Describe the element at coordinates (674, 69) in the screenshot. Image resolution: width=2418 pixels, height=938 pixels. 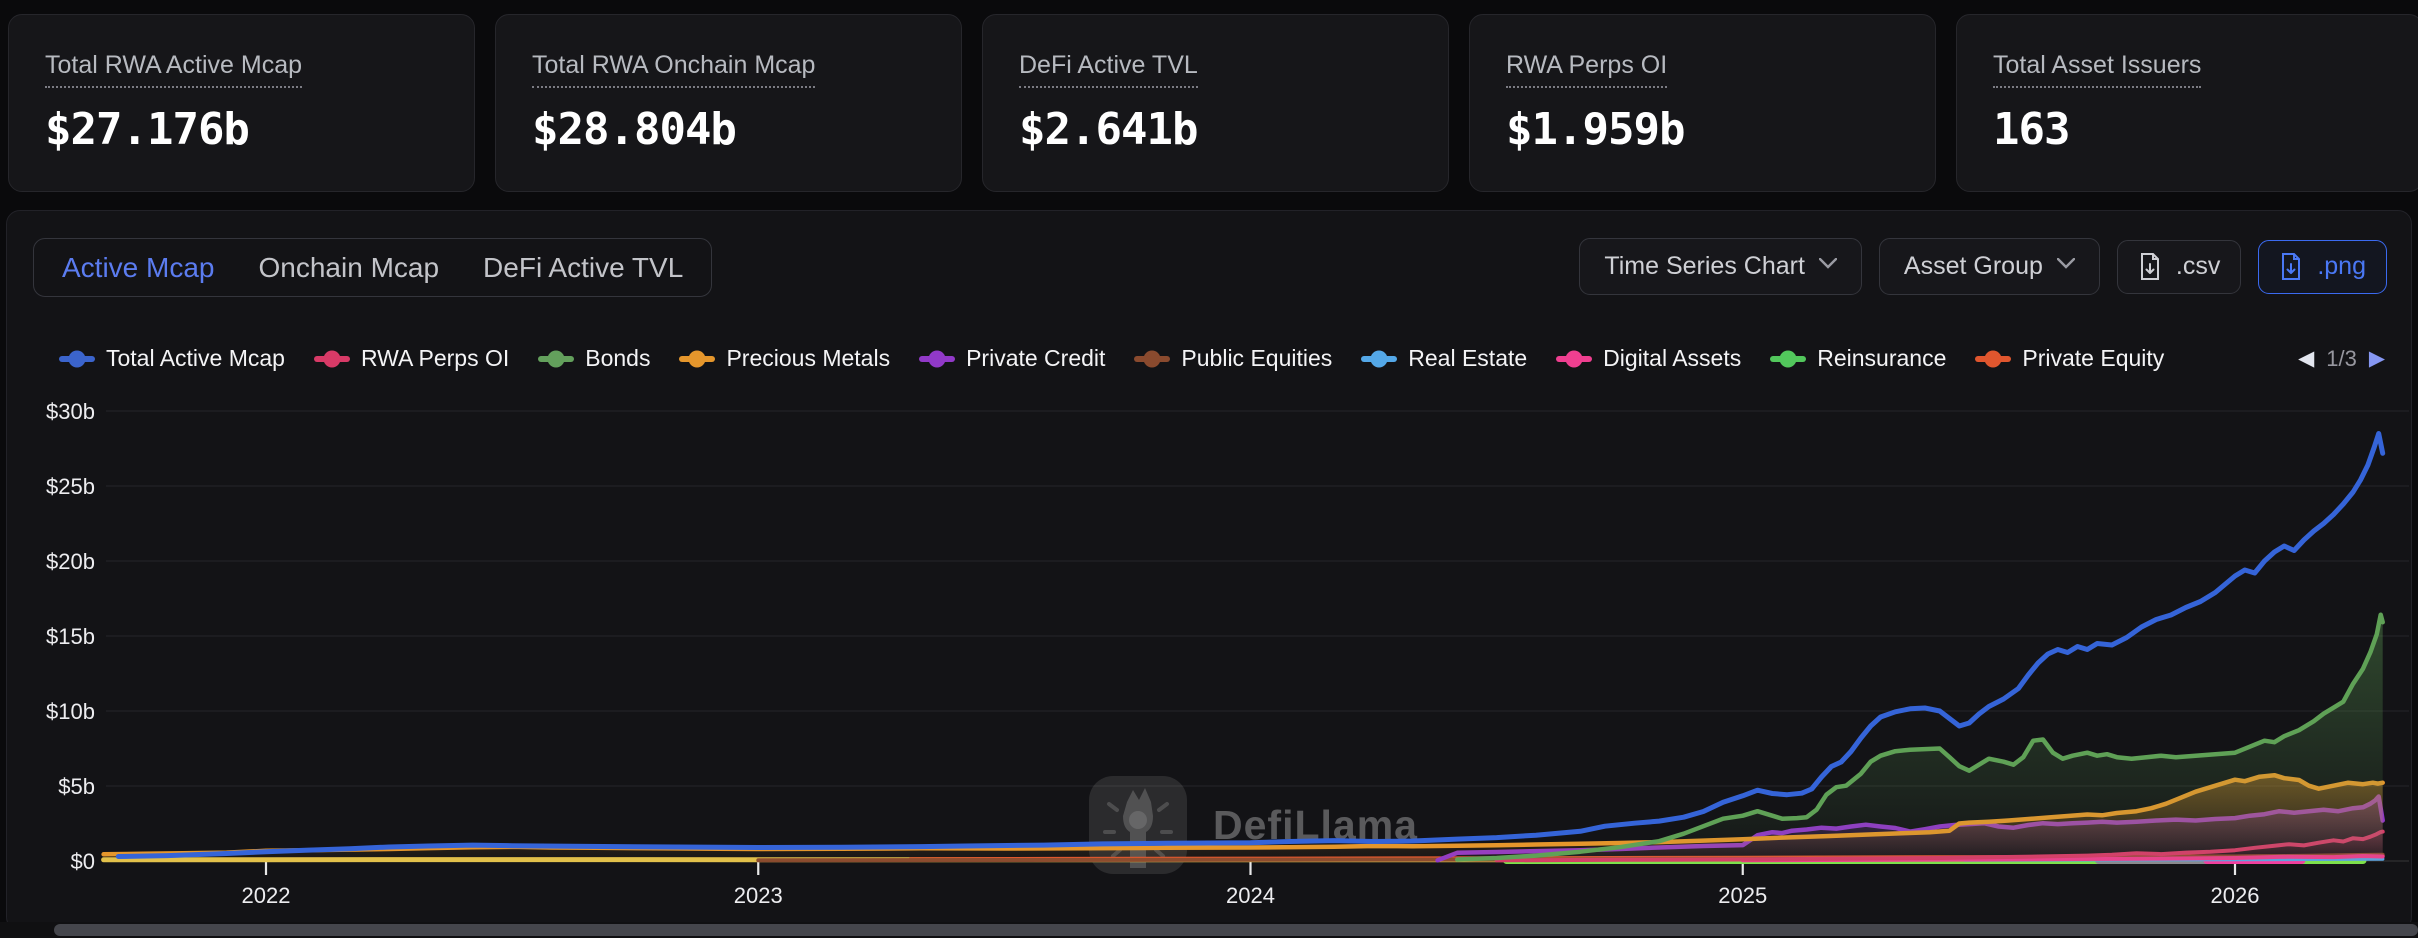
I see `stat-label: Total RWA Onchain Mcap` at that location.